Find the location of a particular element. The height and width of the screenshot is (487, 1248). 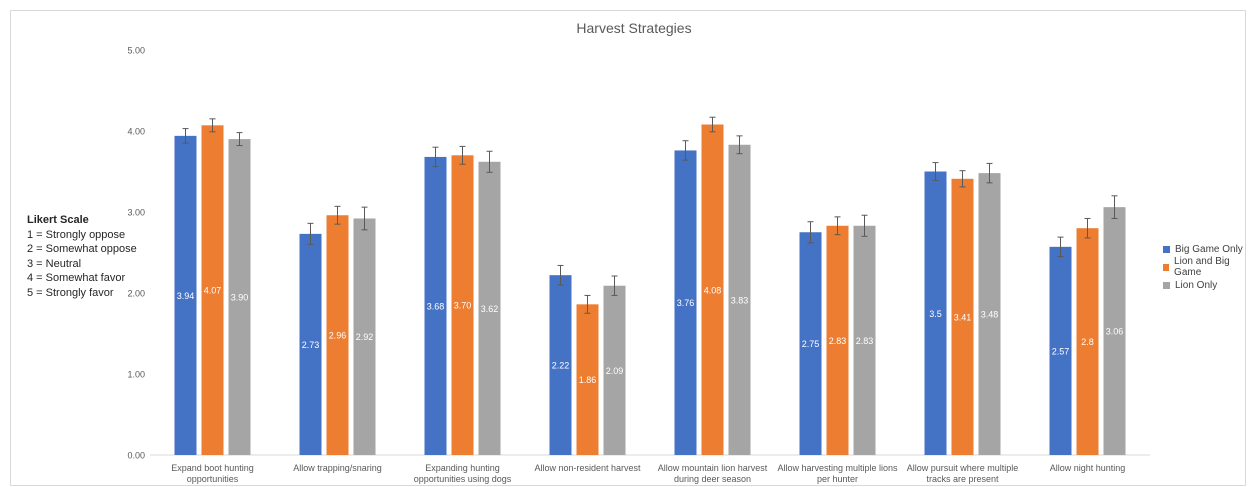

legend-label-lion-only: Lion Only is located at coordinates (1196, 285).